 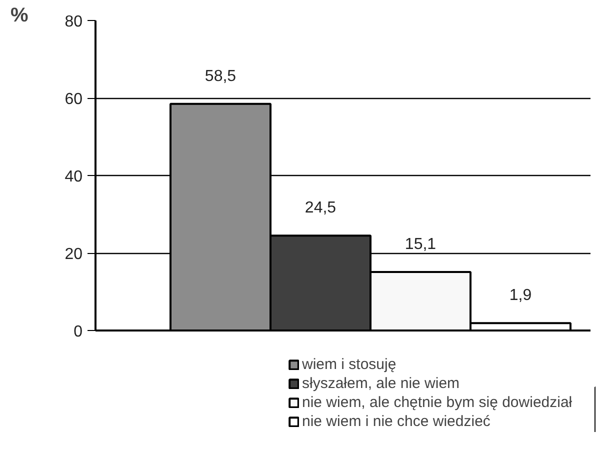 I want to click on legend-label: nie wiem, ale chętnie bym się dowiedział, so click(x=437, y=402).